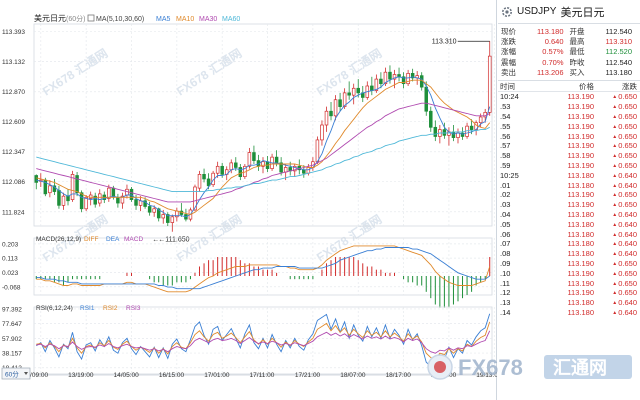  I want to click on tick-row: .56 113.1900.650, so click(569, 136).